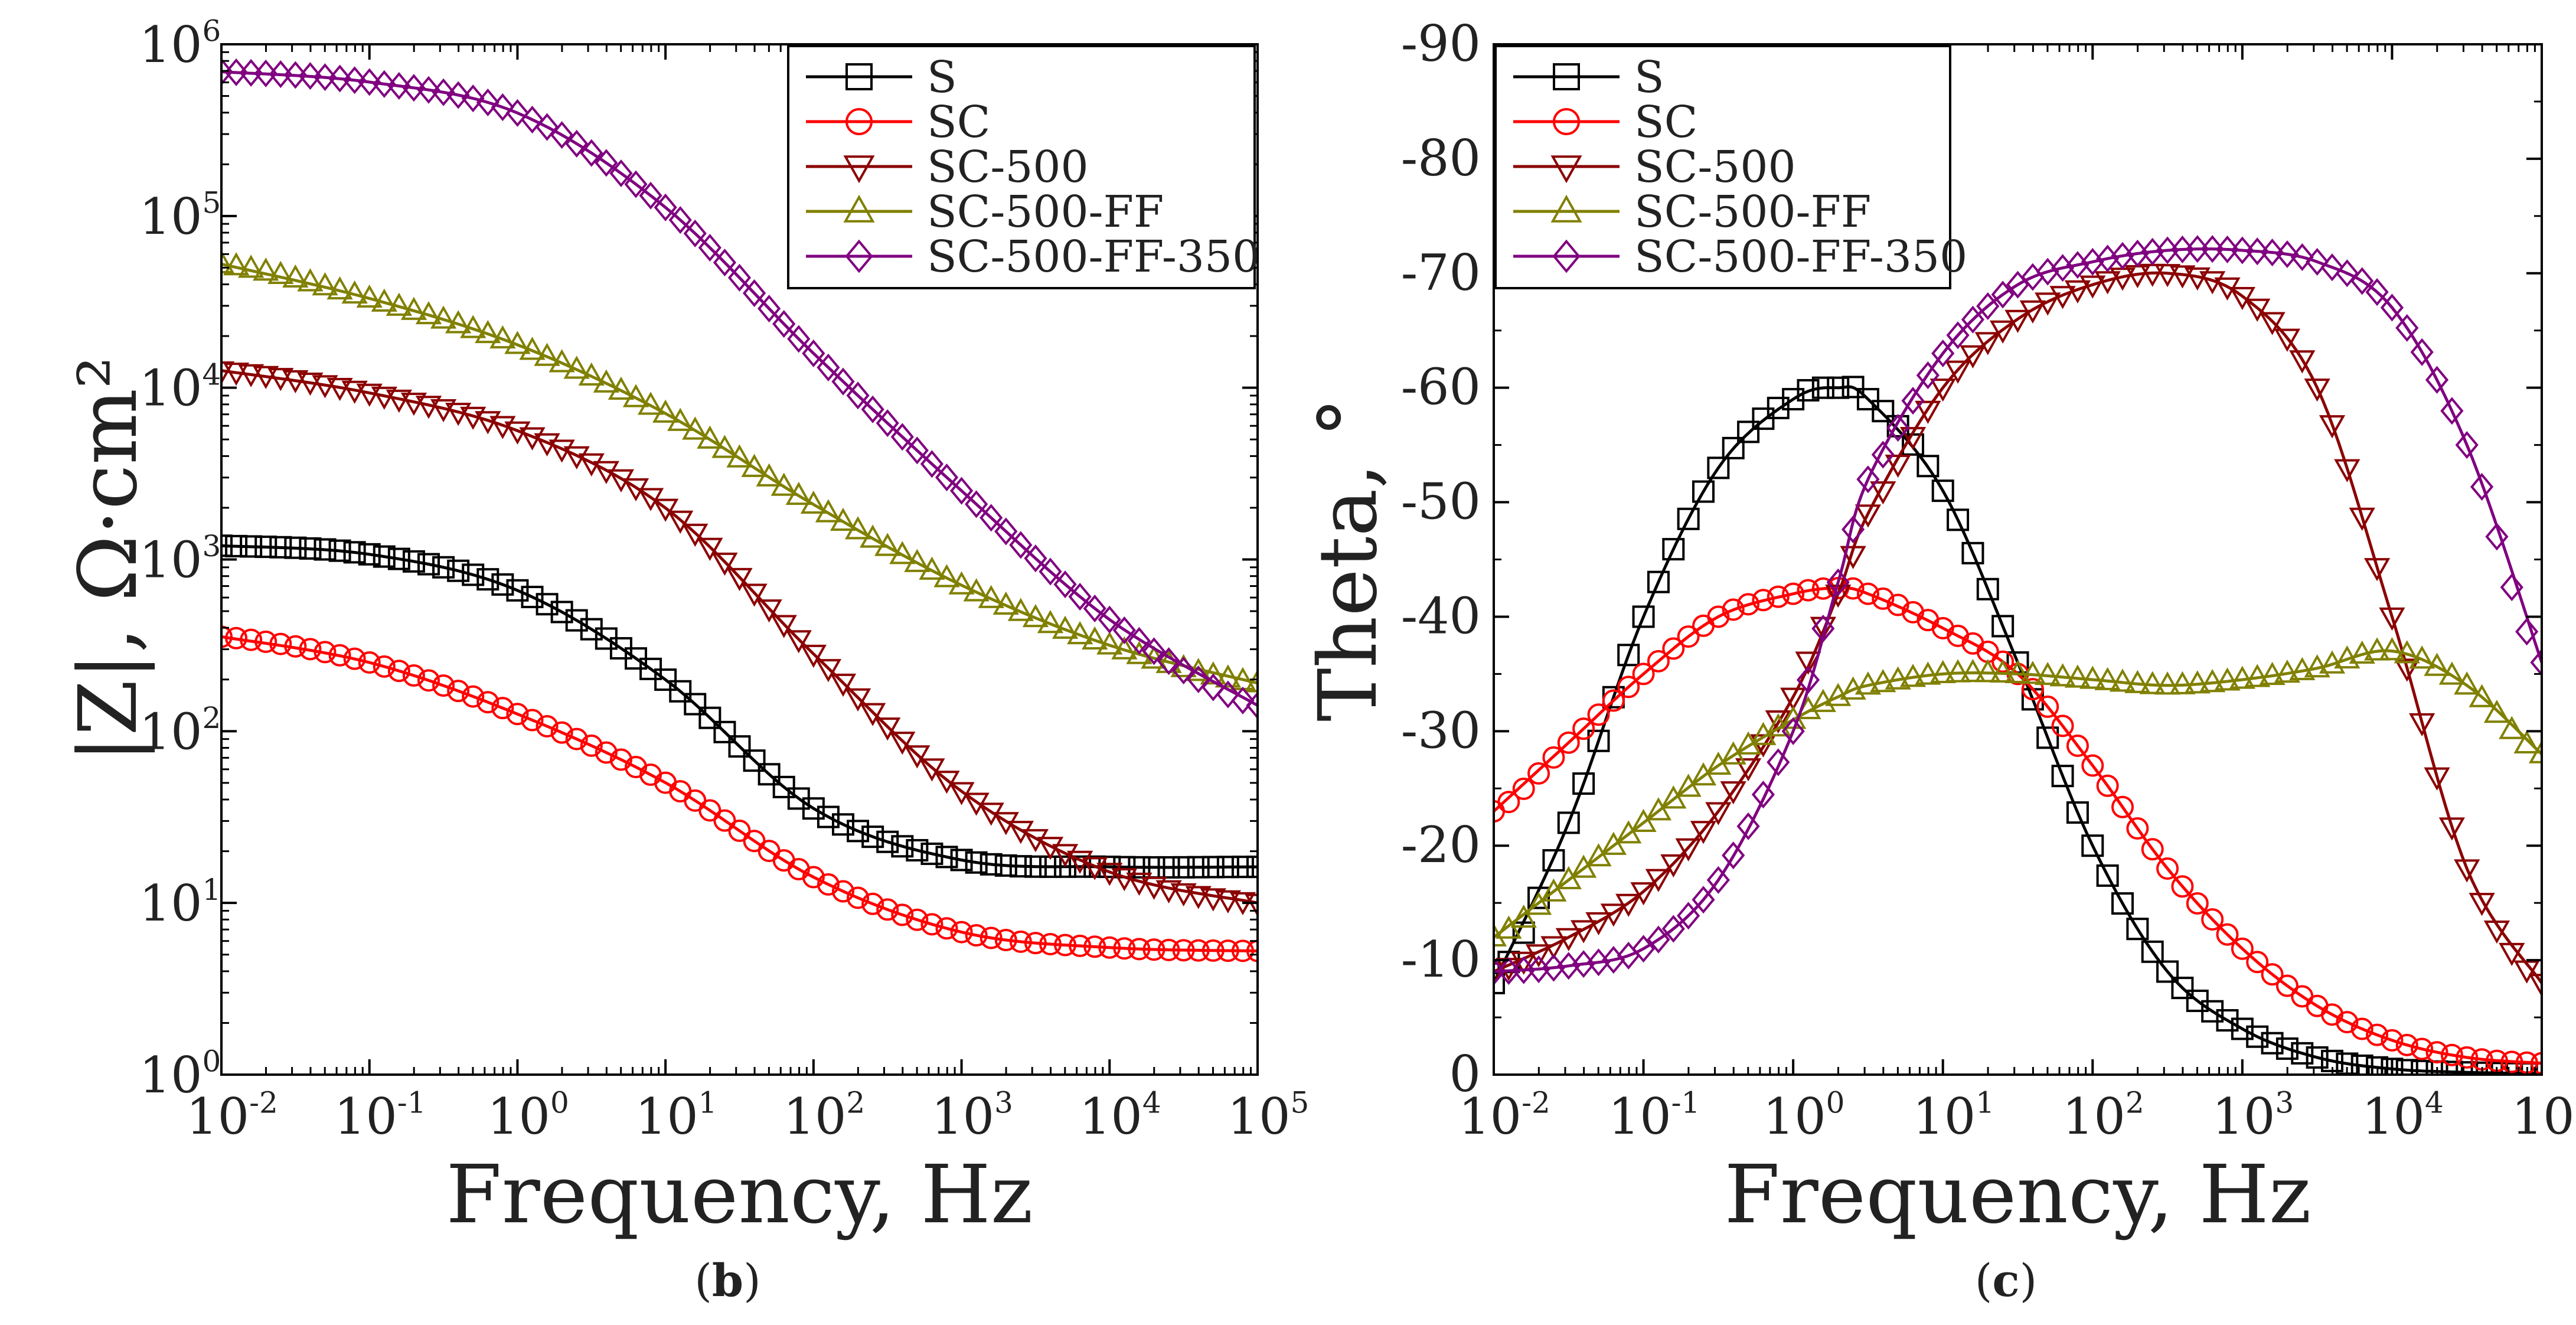  Describe the element at coordinates (1348, 559) in the screenshot. I see `y-axis-label: Theta, °` at that location.